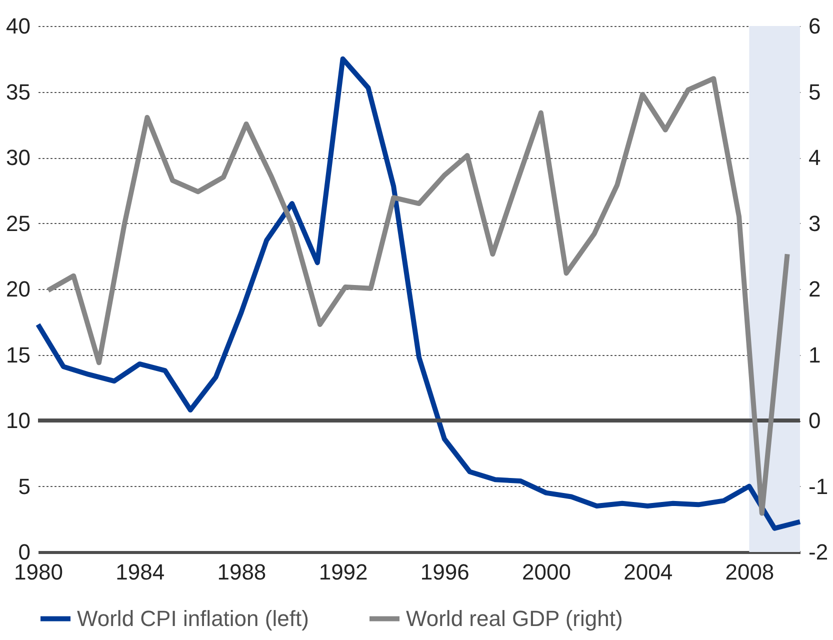 This screenshot has width=833, height=640. I want to click on y2-tick-label: 5, so click(814, 91).